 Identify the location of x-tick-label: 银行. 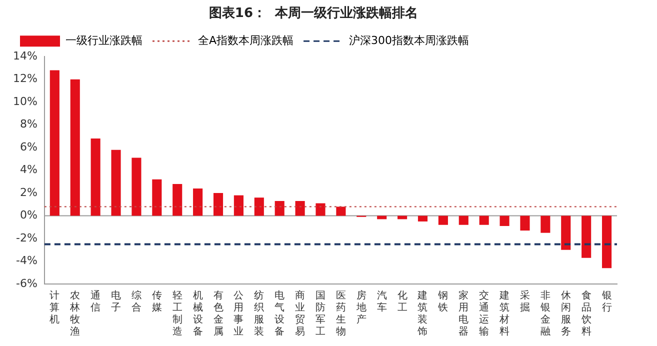
(606, 302).